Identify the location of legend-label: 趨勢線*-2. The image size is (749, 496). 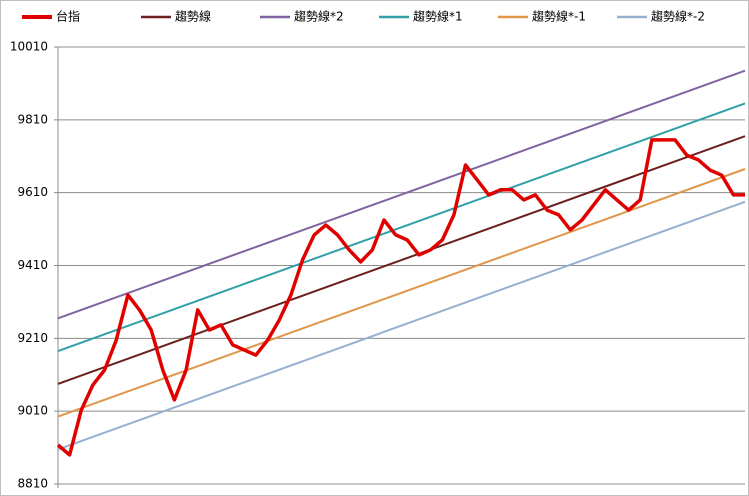
(678, 16).